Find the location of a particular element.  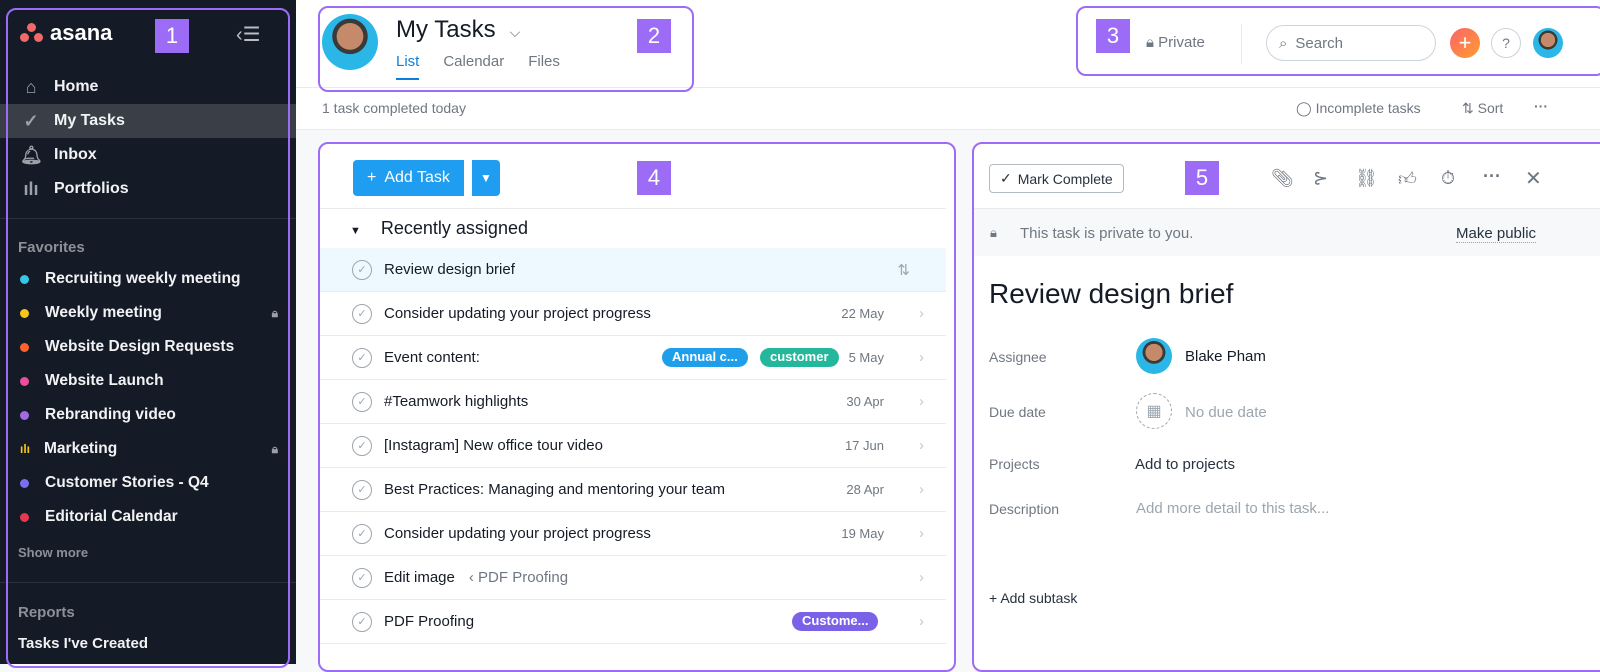

section-header: ▼ Recently assigned is located at coordinates (439, 228).